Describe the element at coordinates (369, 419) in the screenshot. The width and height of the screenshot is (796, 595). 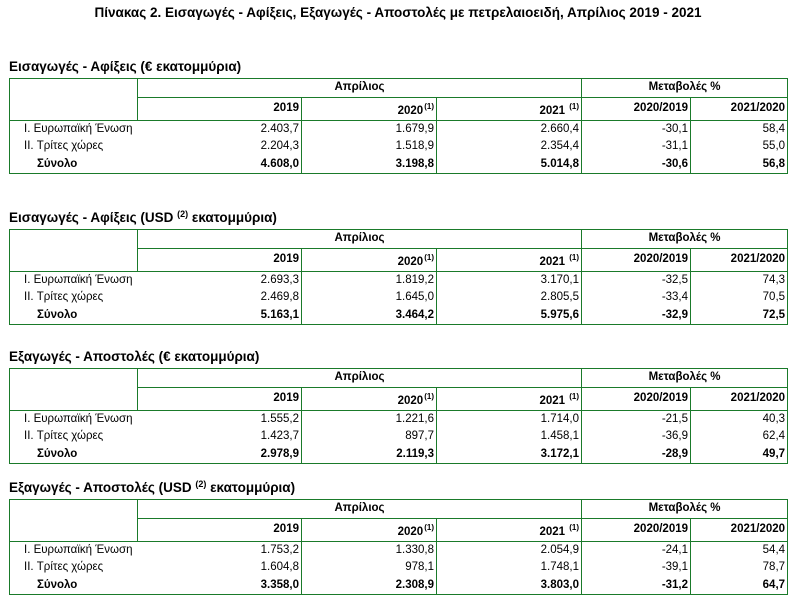
I see `cell-2020: 1.221,6` at that location.